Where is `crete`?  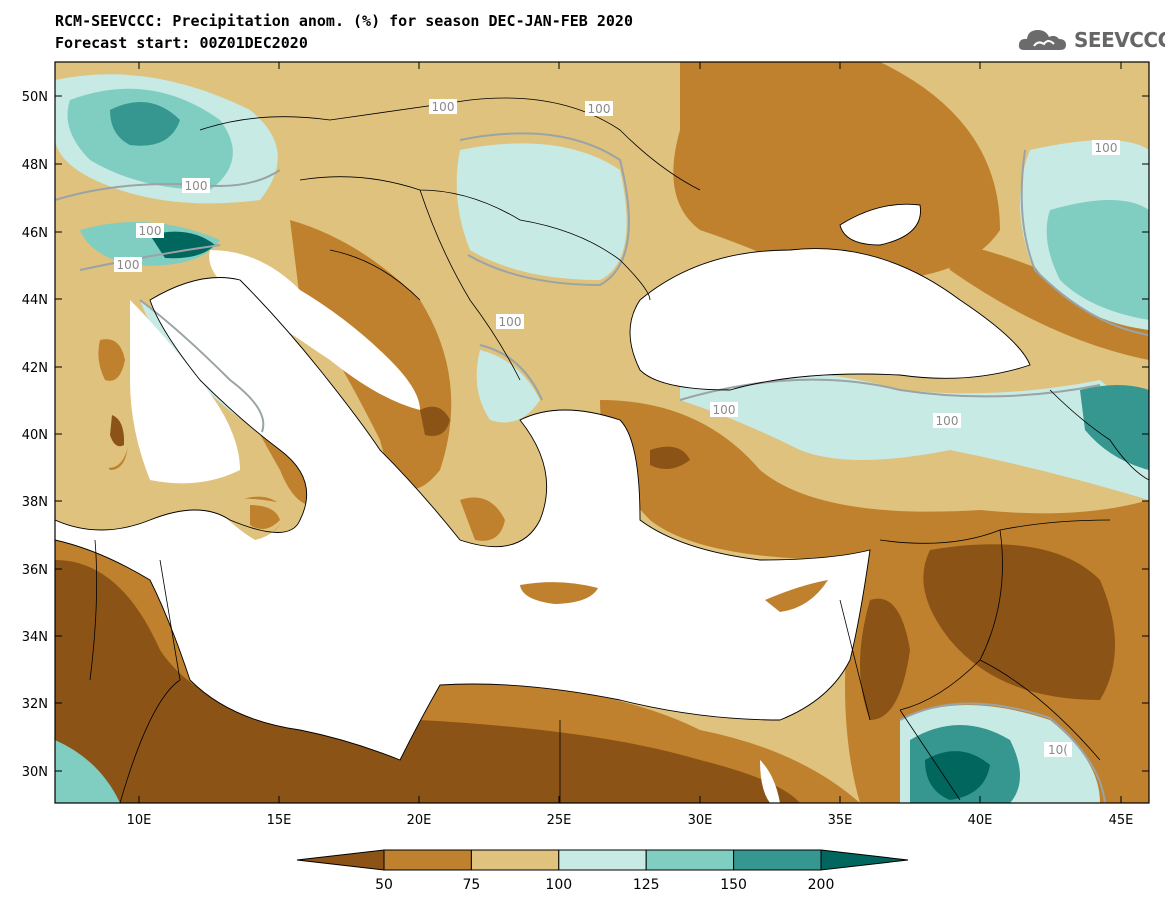
crete is located at coordinates (559, 593).